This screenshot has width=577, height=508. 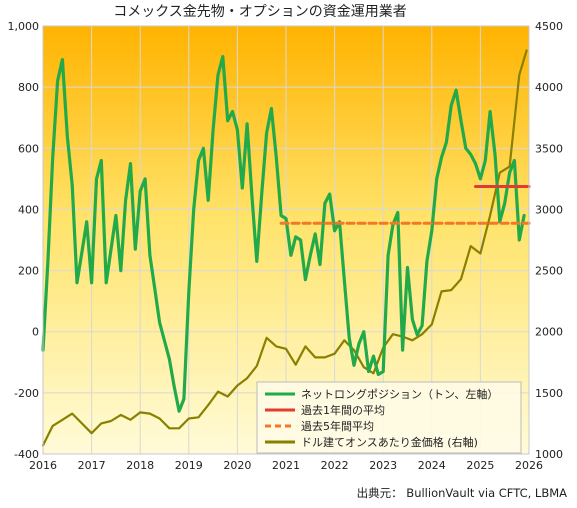 What do you see at coordinates (337, 426) in the screenshot?
I see `legend-label: 過去5年間平均` at bounding box center [337, 426].